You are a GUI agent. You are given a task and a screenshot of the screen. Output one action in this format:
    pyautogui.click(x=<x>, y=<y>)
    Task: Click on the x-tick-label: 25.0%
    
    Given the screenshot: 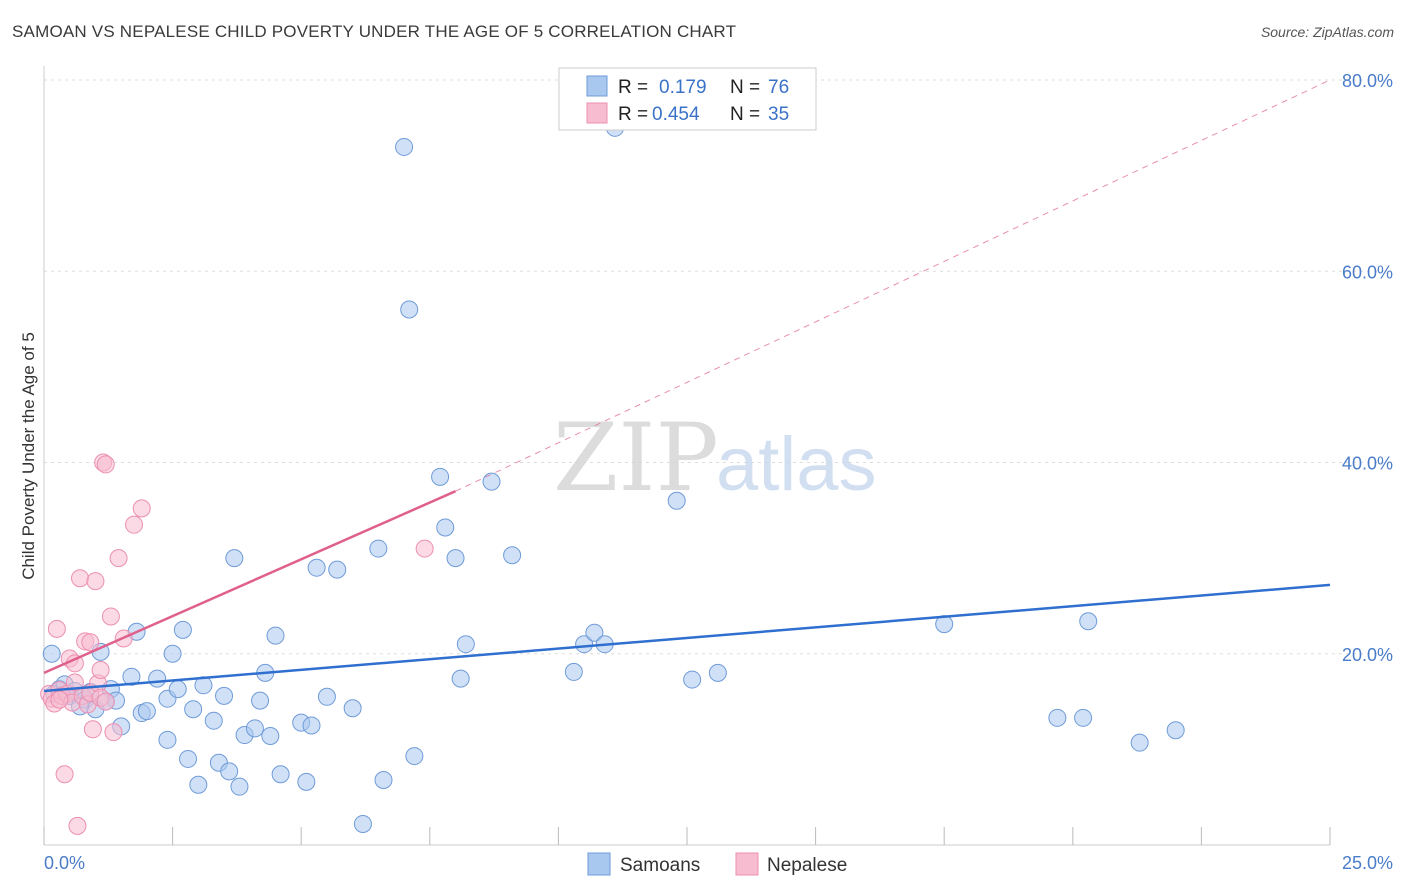 What is the action you would take?
    pyautogui.click(x=1367, y=863)
    